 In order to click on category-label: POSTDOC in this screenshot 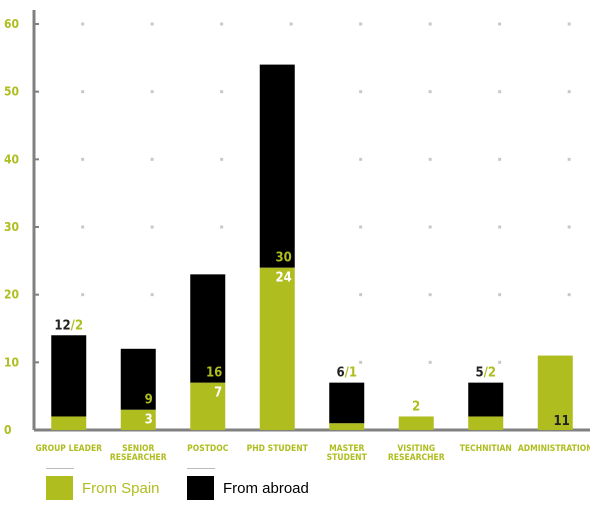, I will do `click(208, 449)`.